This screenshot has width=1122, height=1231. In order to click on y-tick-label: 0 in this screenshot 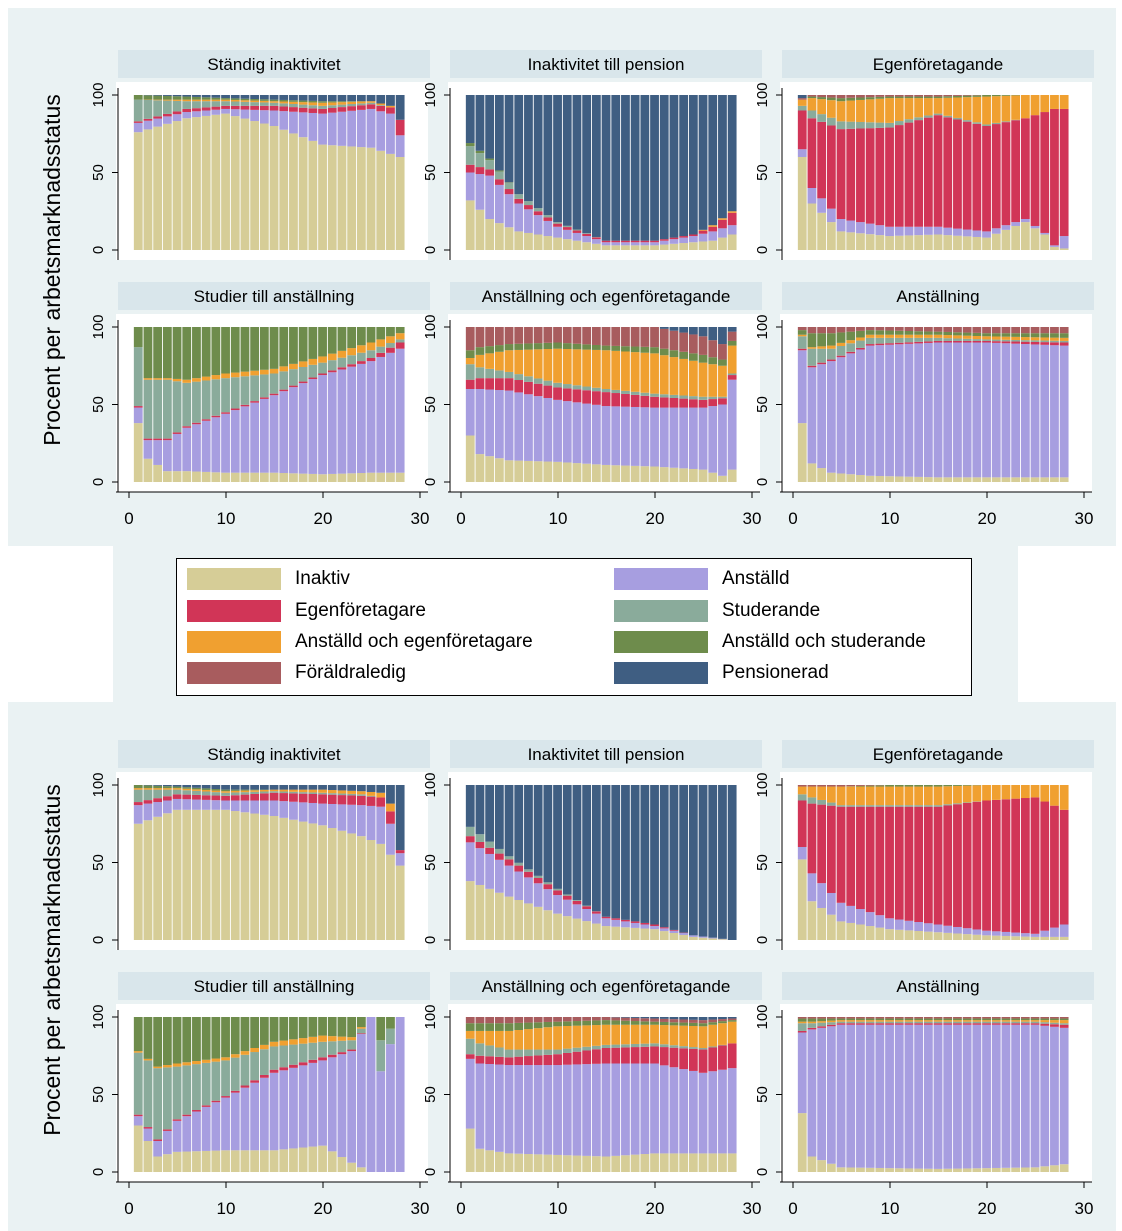, I will do `click(98, 940)`.